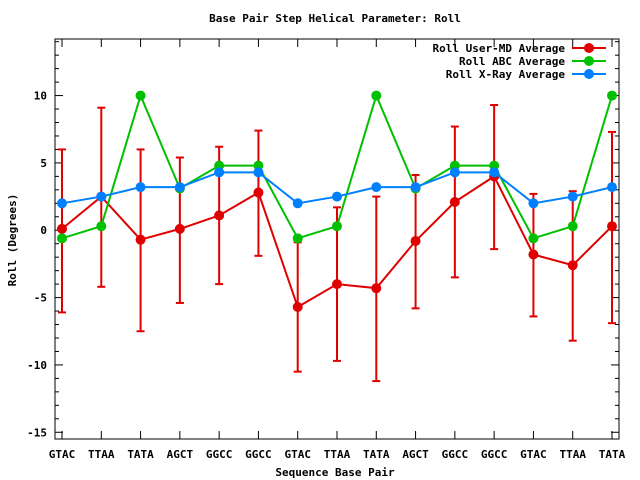 The width and height of the screenshot is (640, 480). What do you see at coordinates (37, 432) in the screenshot?
I see `y-tick-label: -15` at bounding box center [37, 432].